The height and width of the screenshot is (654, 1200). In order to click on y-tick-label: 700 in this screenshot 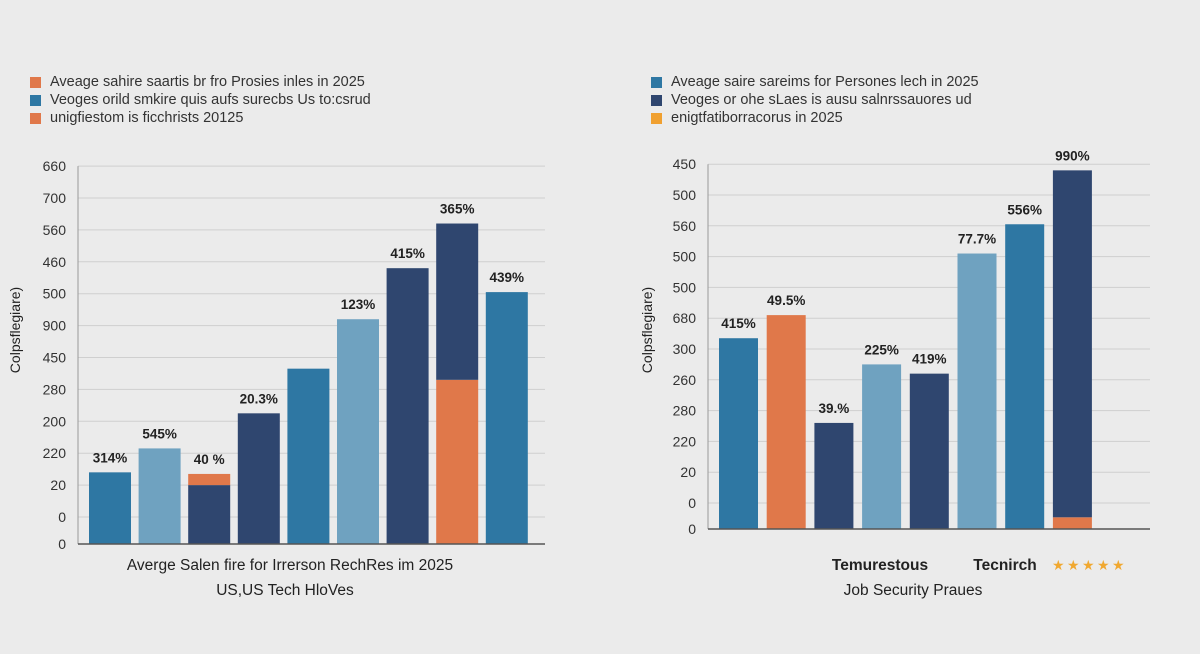, I will do `click(55, 198)`.